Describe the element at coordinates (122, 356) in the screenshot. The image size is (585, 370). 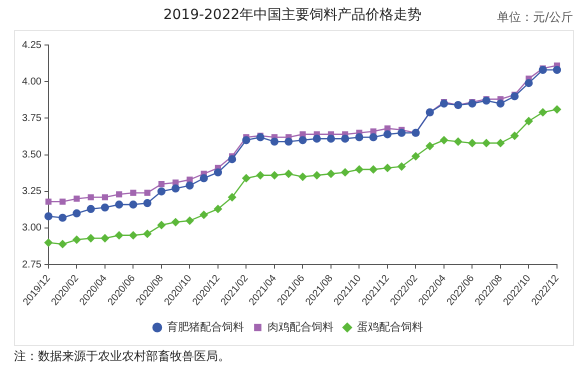
I see `text: 注：数据来源于农业农村部畜牧兽医局。` at that location.